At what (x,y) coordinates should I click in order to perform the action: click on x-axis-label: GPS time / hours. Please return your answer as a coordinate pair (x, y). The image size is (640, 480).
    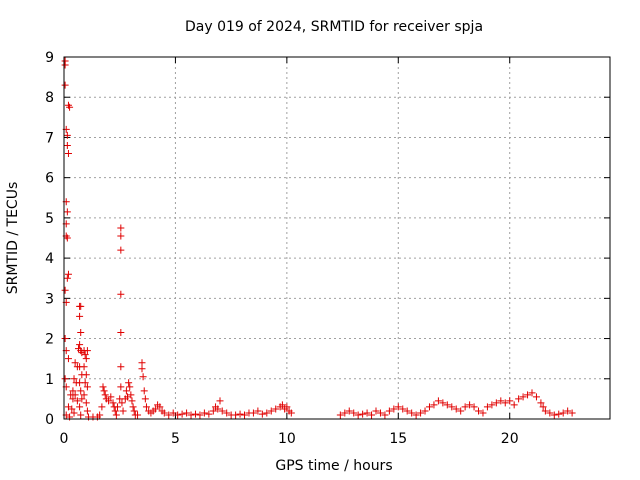
    Looking at the image, I should click on (333, 466).